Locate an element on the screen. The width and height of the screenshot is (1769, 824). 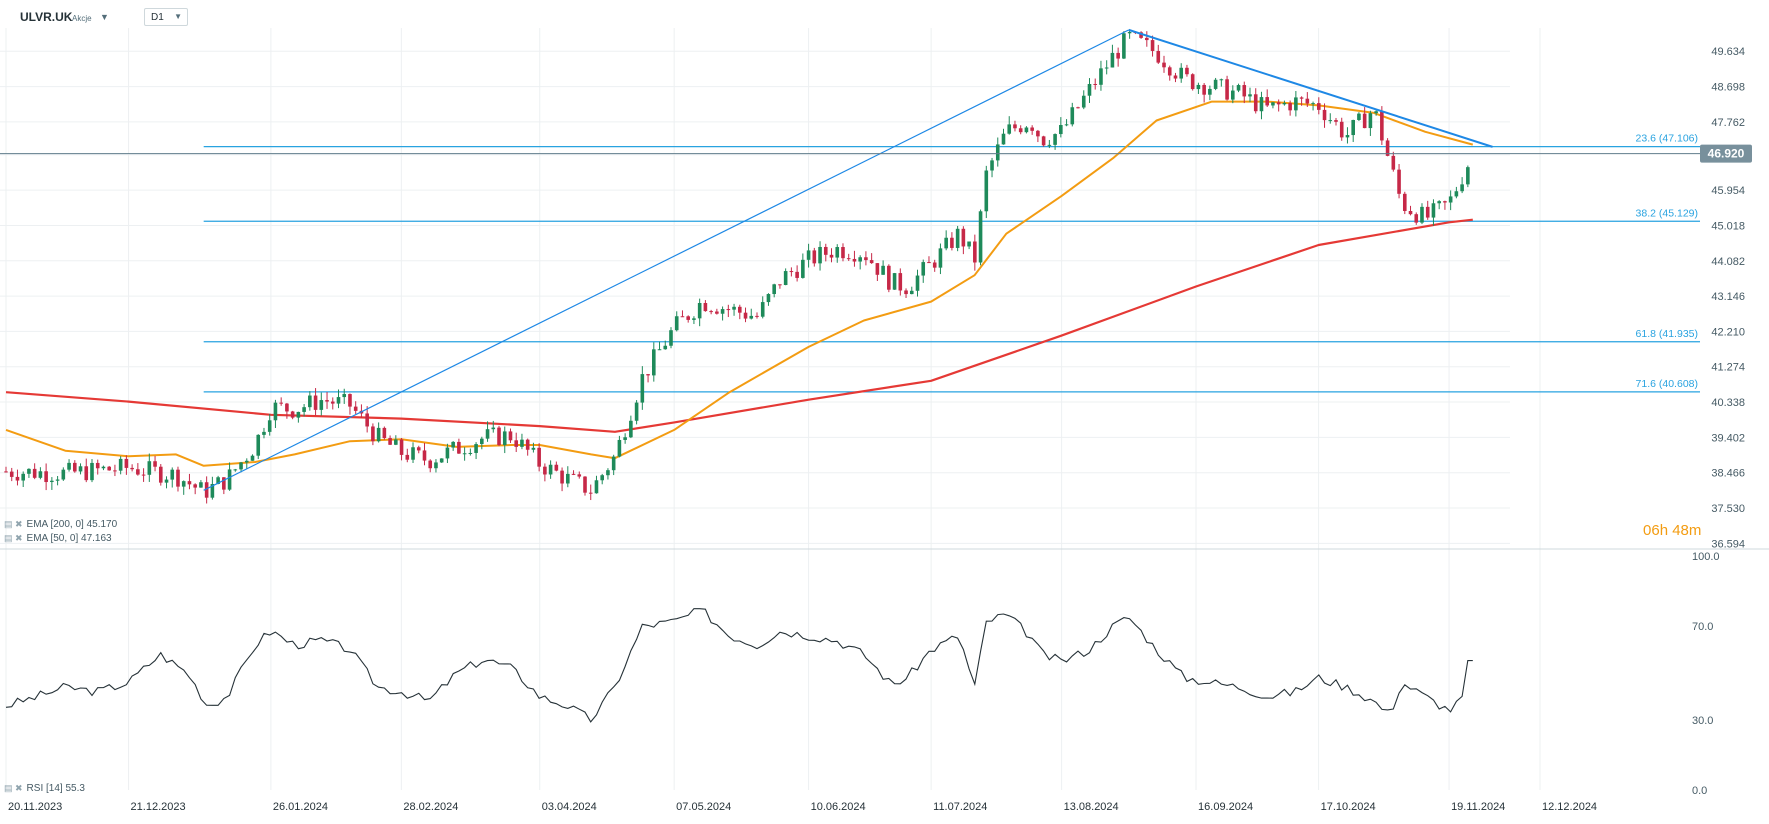
x-tick-label: 21.12.2023 is located at coordinates (158, 807).